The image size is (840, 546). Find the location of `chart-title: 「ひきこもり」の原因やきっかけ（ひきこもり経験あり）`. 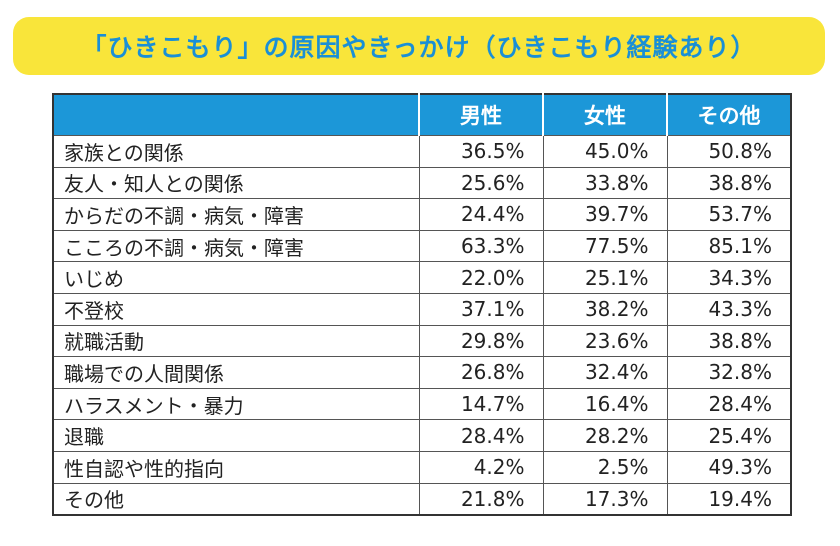

chart-title: 「ひきこもり」の原因やきっかけ（ひきこもり経験あり） is located at coordinates (419, 47).